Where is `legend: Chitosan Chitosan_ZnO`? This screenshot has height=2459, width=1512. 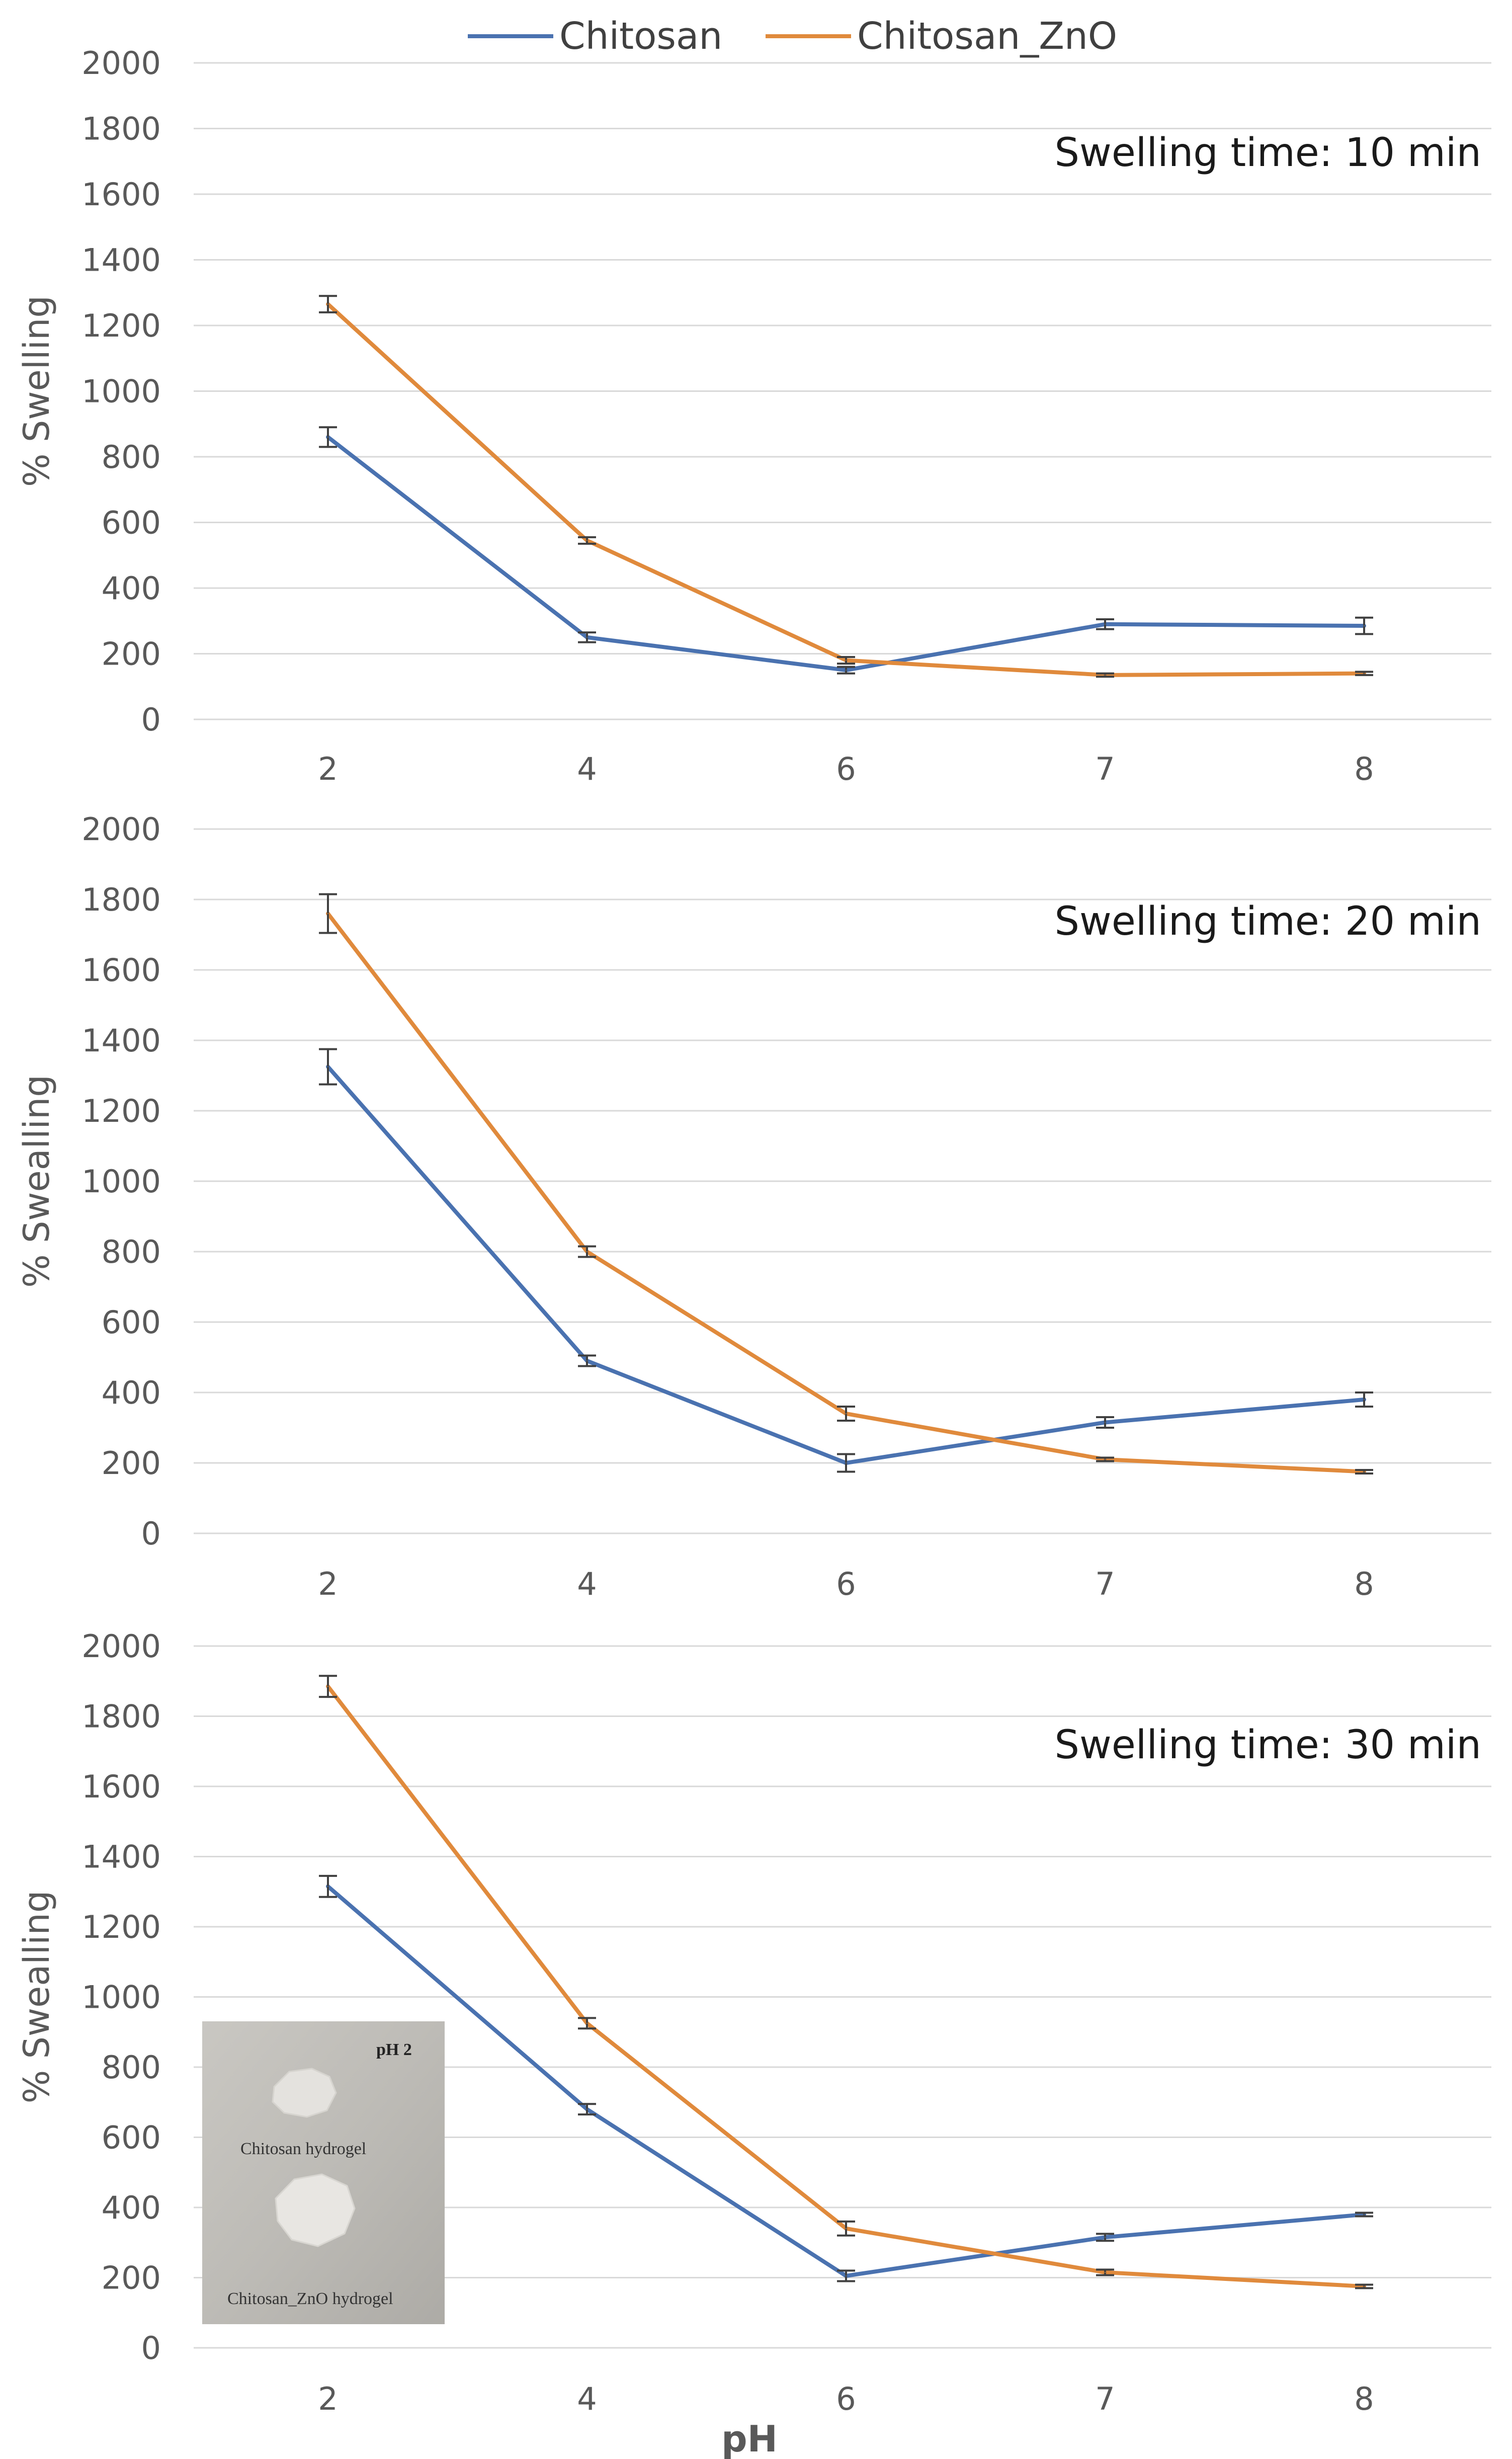
legend: Chitosan Chitosan_ZnO is located at coordinates (792, 36).